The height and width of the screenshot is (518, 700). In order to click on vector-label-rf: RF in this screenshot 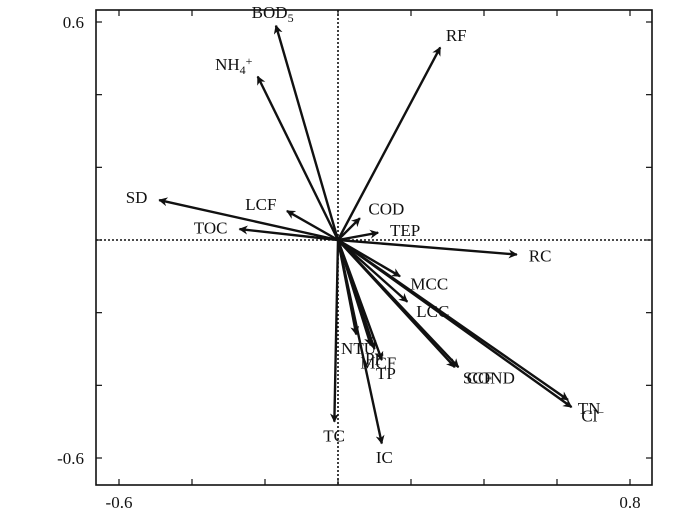, I will do `click(456, 35)`.